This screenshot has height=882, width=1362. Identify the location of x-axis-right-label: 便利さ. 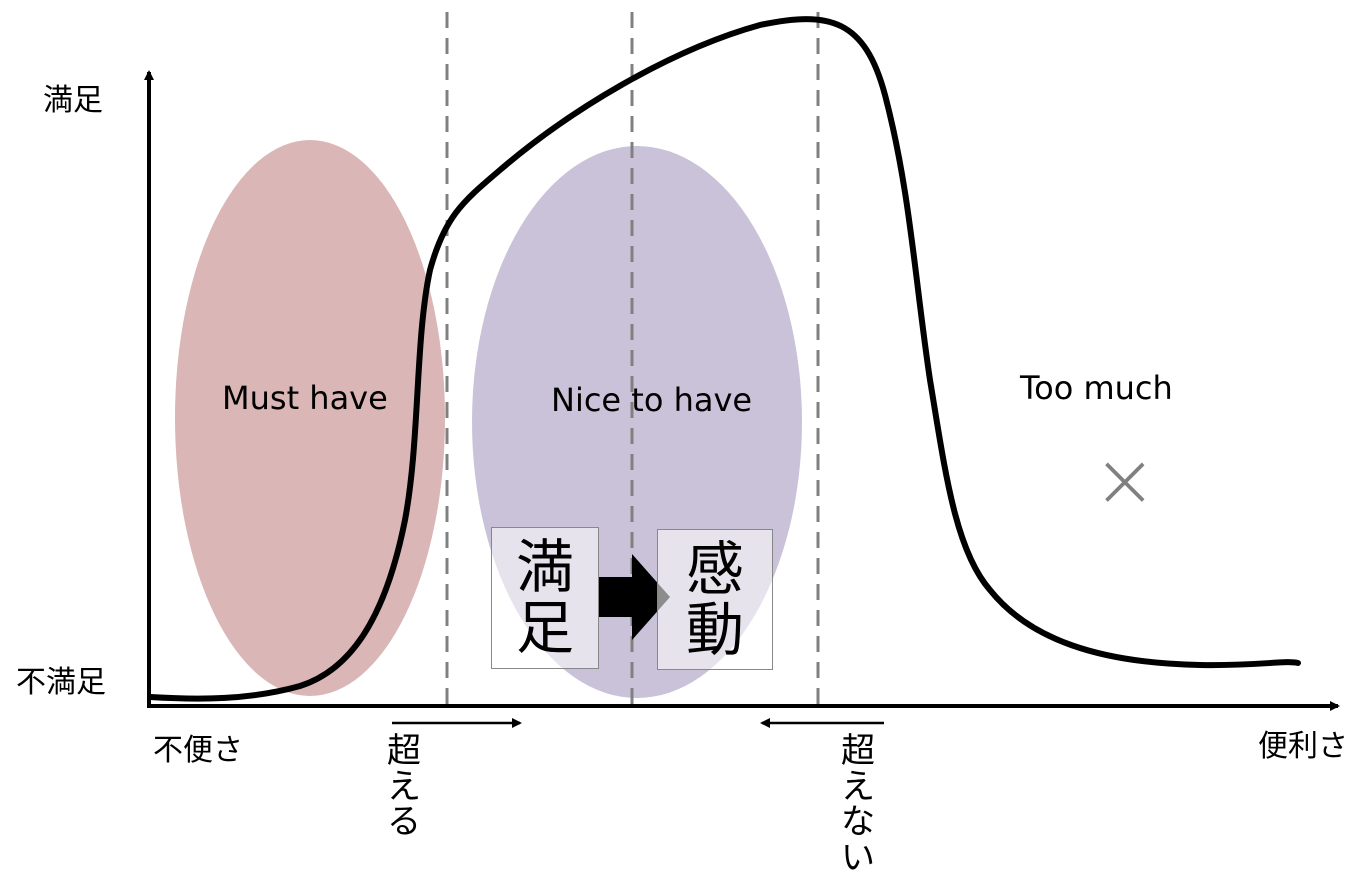
(1303, 746).